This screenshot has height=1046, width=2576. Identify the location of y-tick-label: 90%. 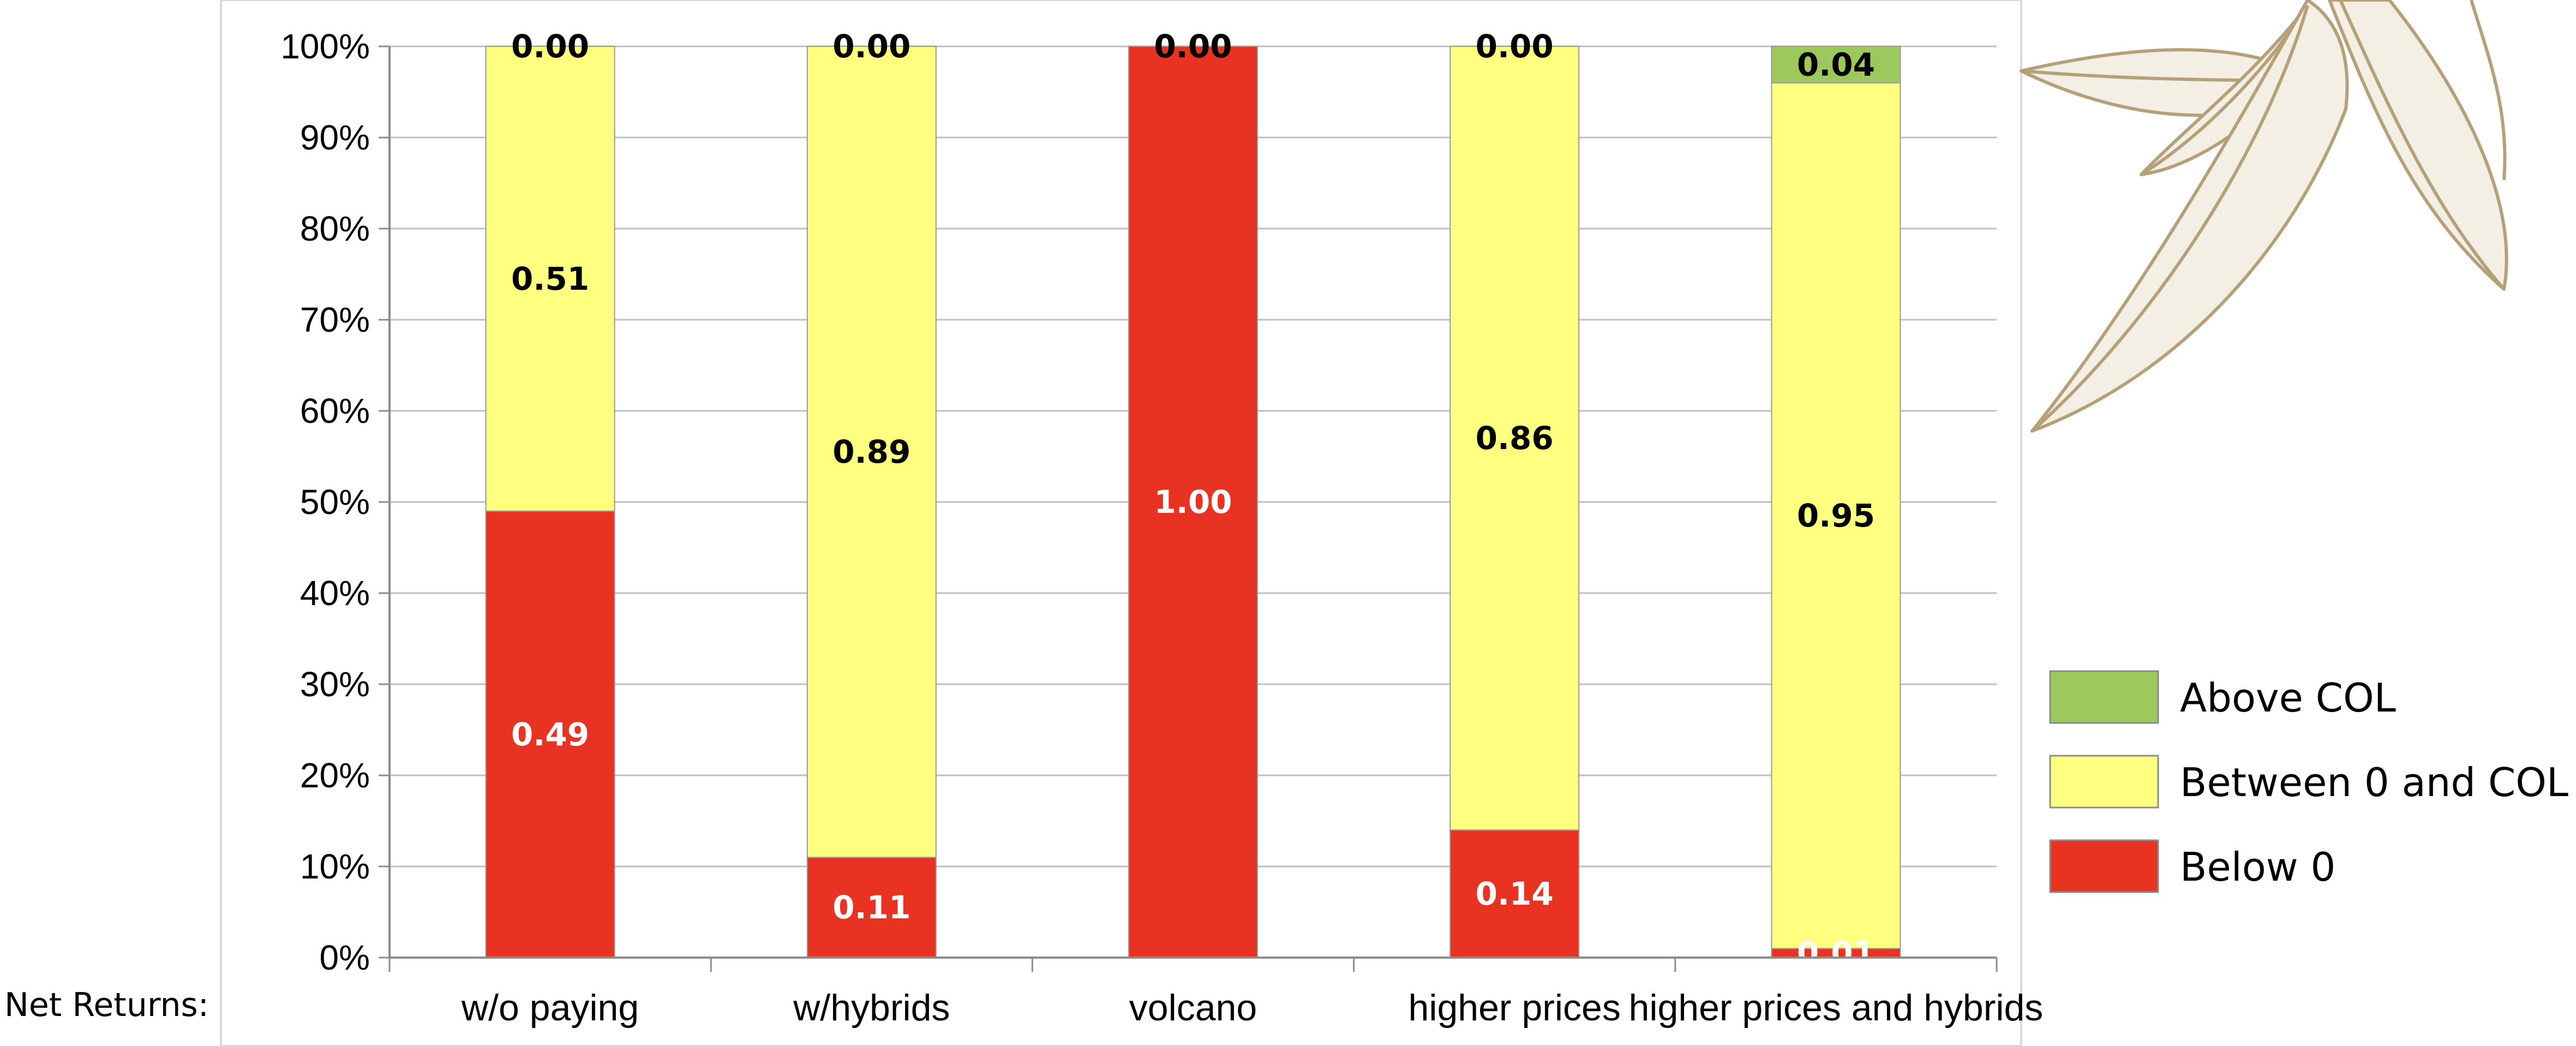
(335, 137).